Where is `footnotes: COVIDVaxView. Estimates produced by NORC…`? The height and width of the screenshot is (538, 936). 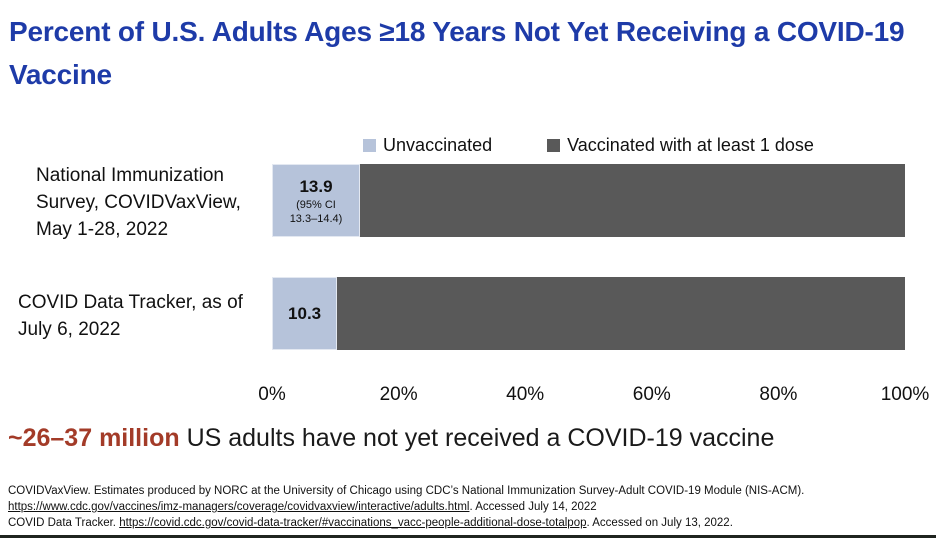
footnotes: COVIDVaxView. Estimates produced by NORC… is located at coordinates (468, 507).